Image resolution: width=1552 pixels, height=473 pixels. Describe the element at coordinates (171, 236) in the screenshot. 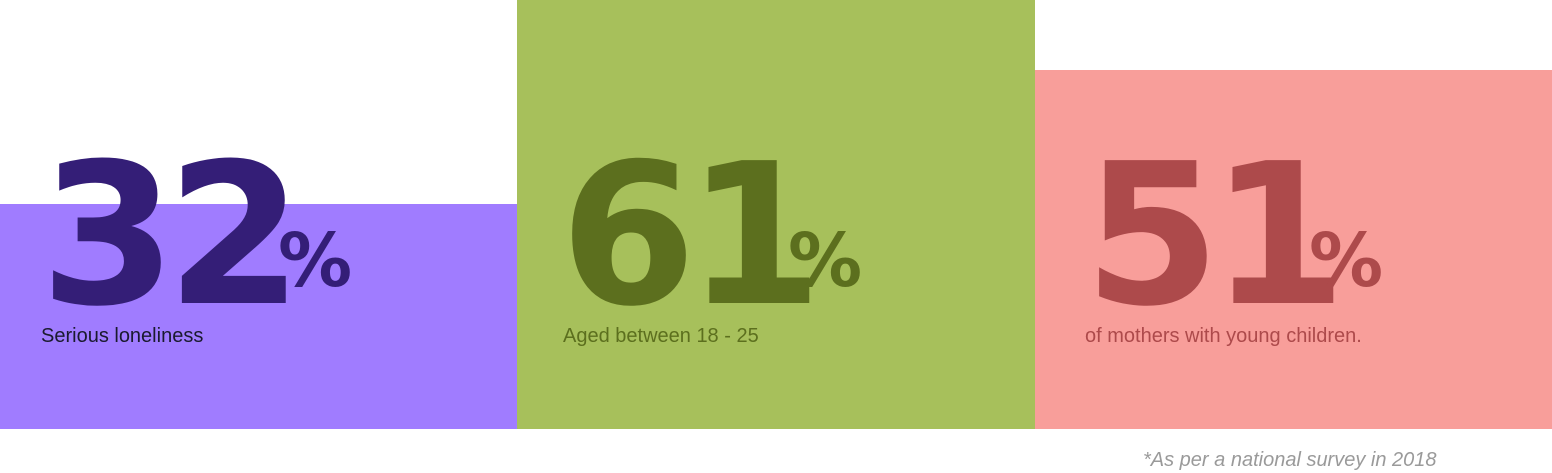

I see `value-label-serious-loneliness: 32` at that location.